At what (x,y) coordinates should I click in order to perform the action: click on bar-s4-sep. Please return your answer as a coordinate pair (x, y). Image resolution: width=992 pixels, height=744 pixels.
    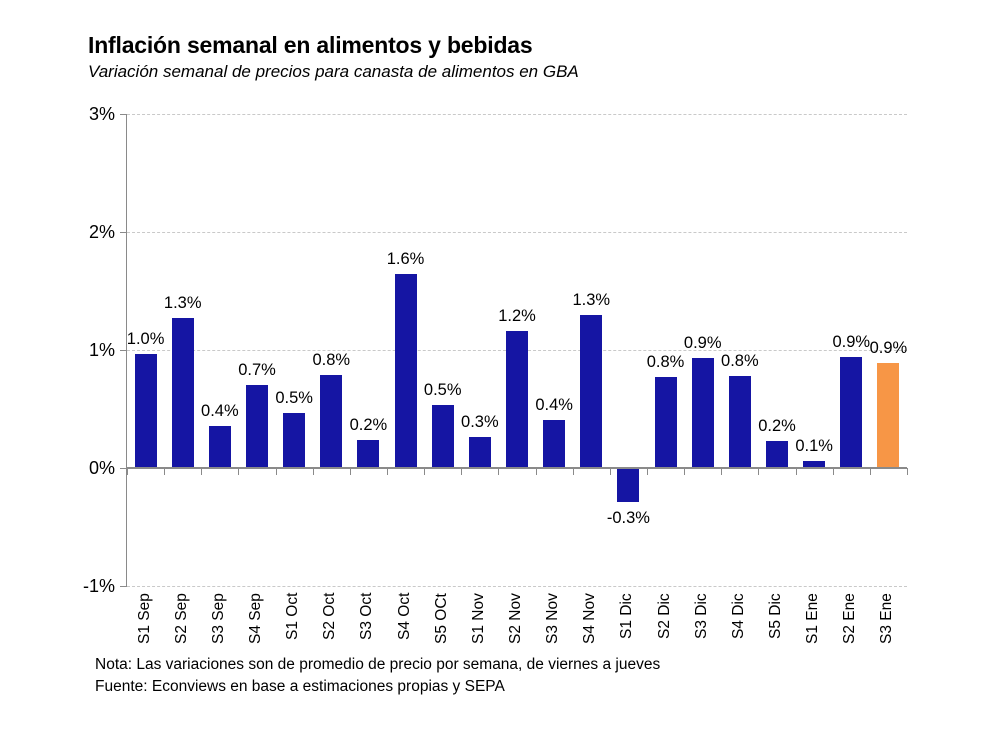
    Looking at the image, I should click on (257, 426).